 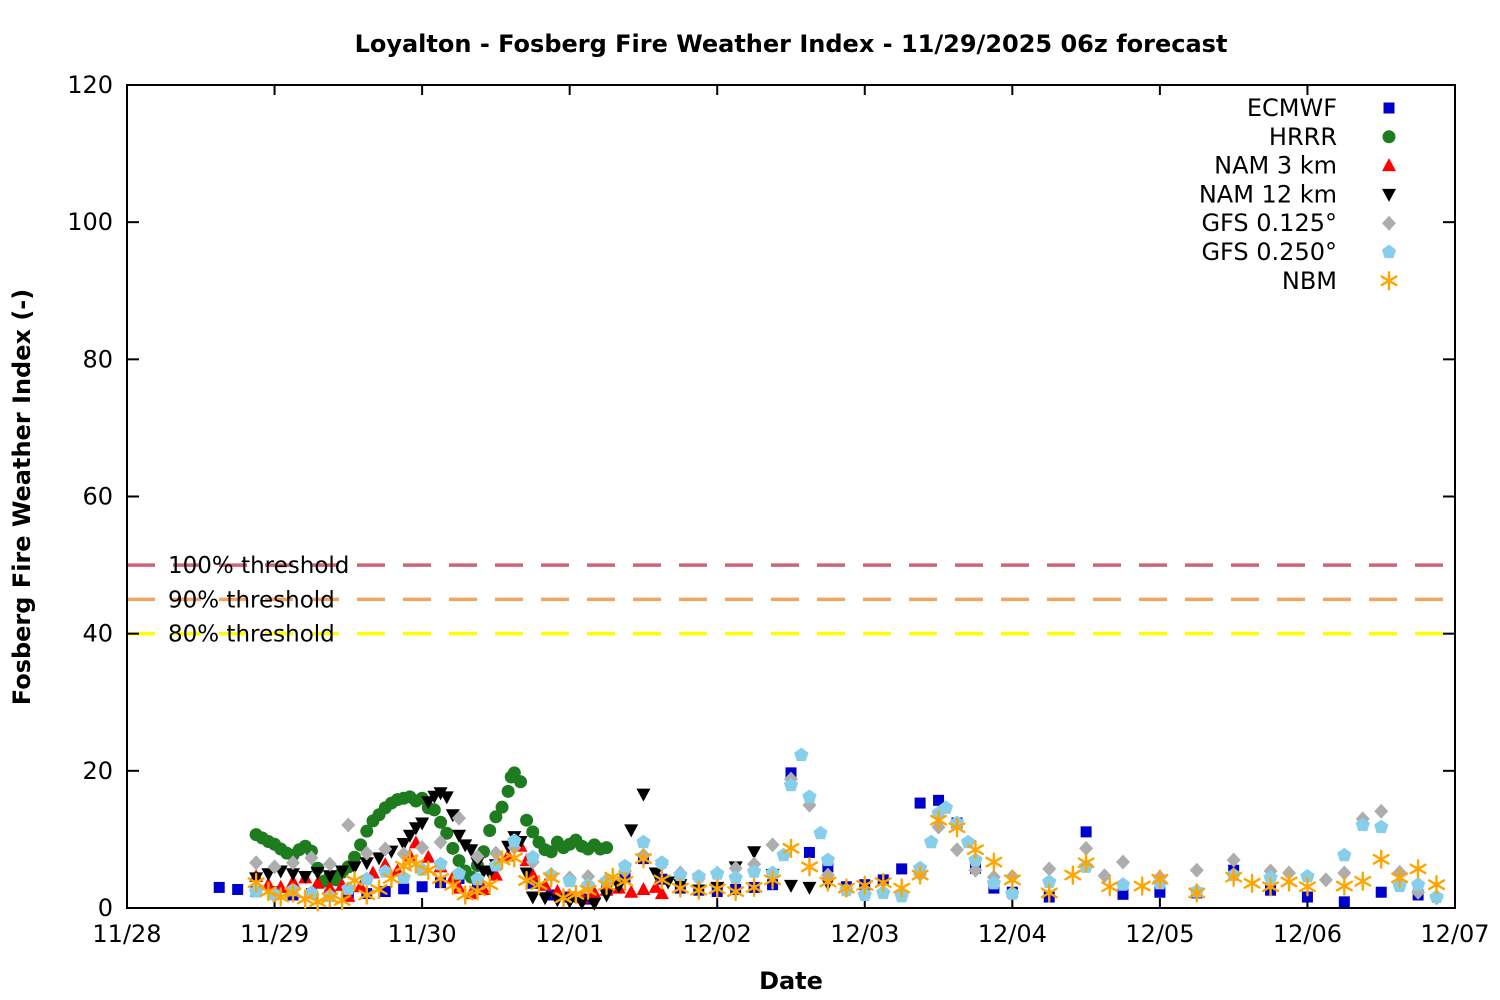 What do you see at coordinates (1268, 194) in the screenshot?
I see `legend-label-nam-12-km: NAM 12 km` at bounding box center [1268, 194].